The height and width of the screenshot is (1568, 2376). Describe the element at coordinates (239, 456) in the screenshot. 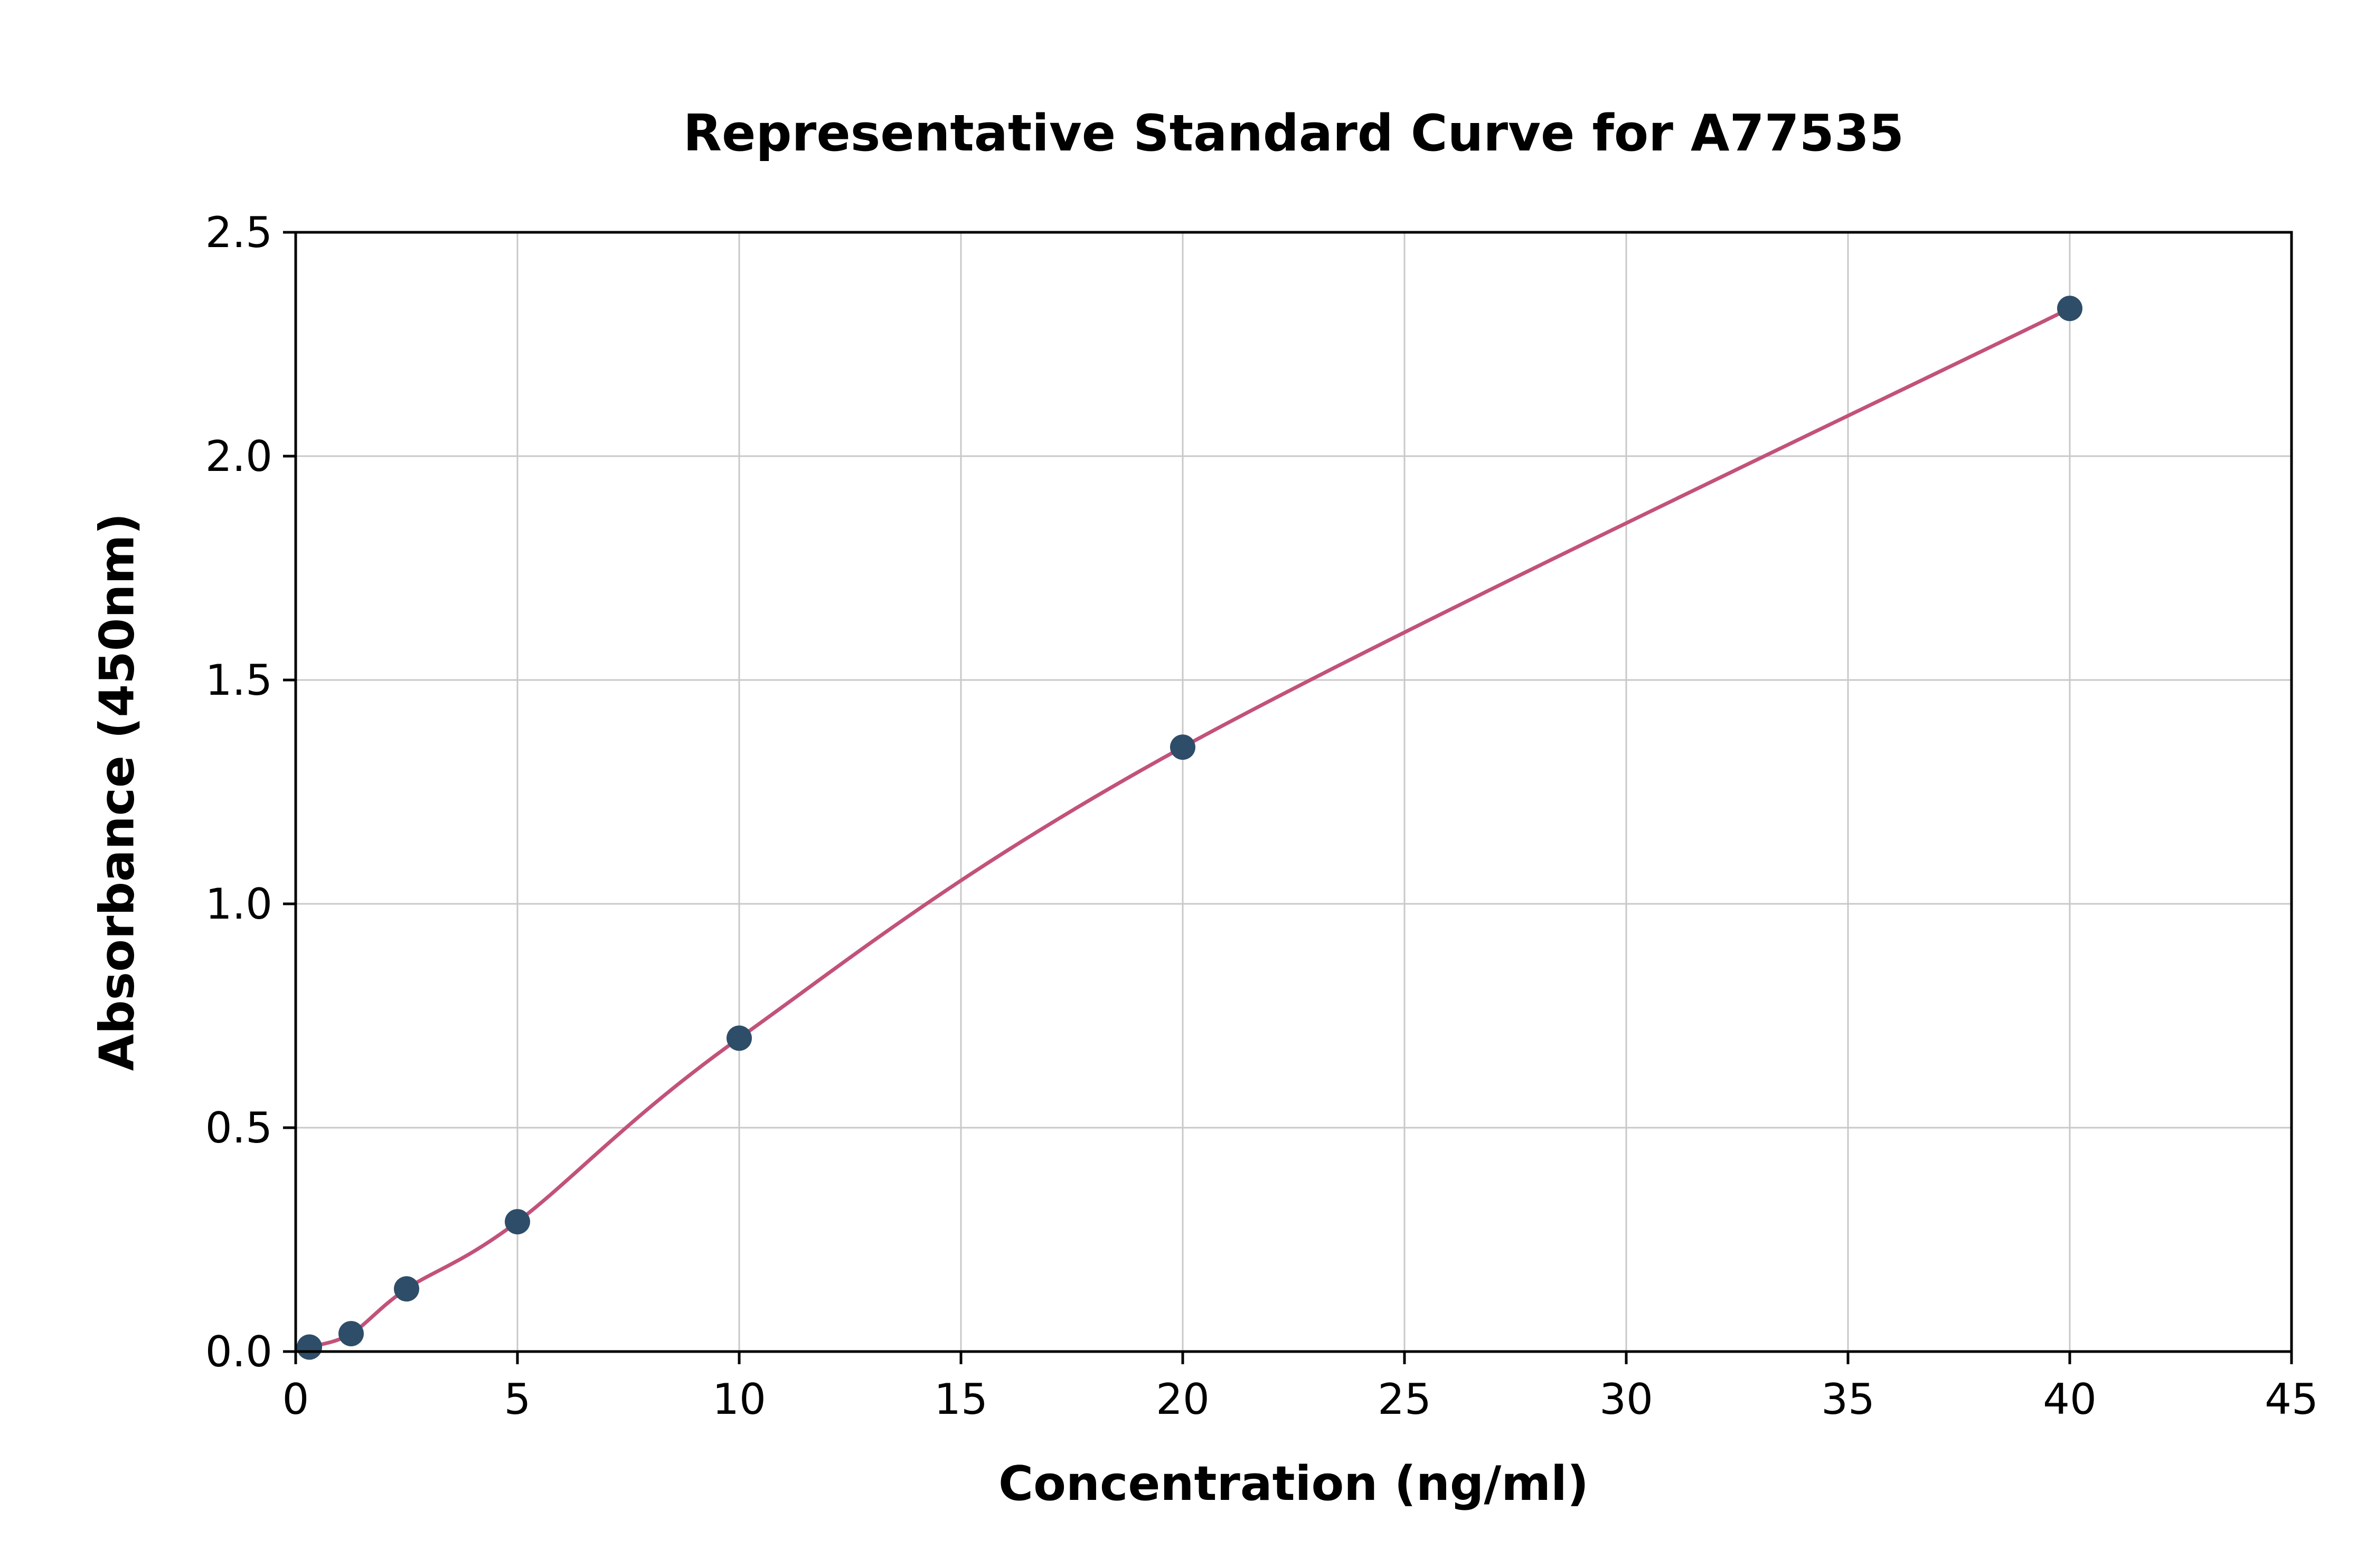

I see `y-tick-label: 2.0` at that location.